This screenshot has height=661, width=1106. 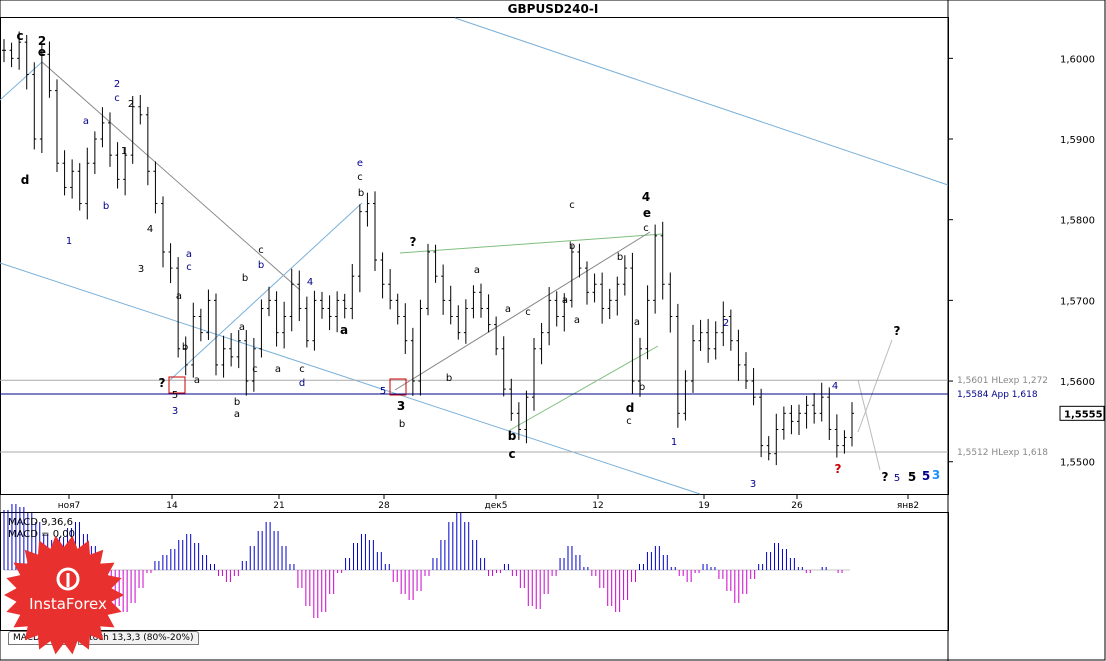 I want to click on macd-label: MACD 9,36,6, so click(x=40, y=522).